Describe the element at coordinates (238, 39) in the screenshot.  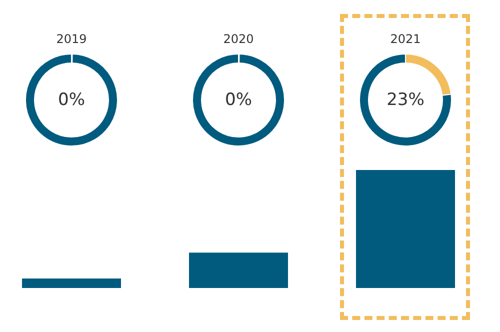
I see `chart-title: 2020` at that location.